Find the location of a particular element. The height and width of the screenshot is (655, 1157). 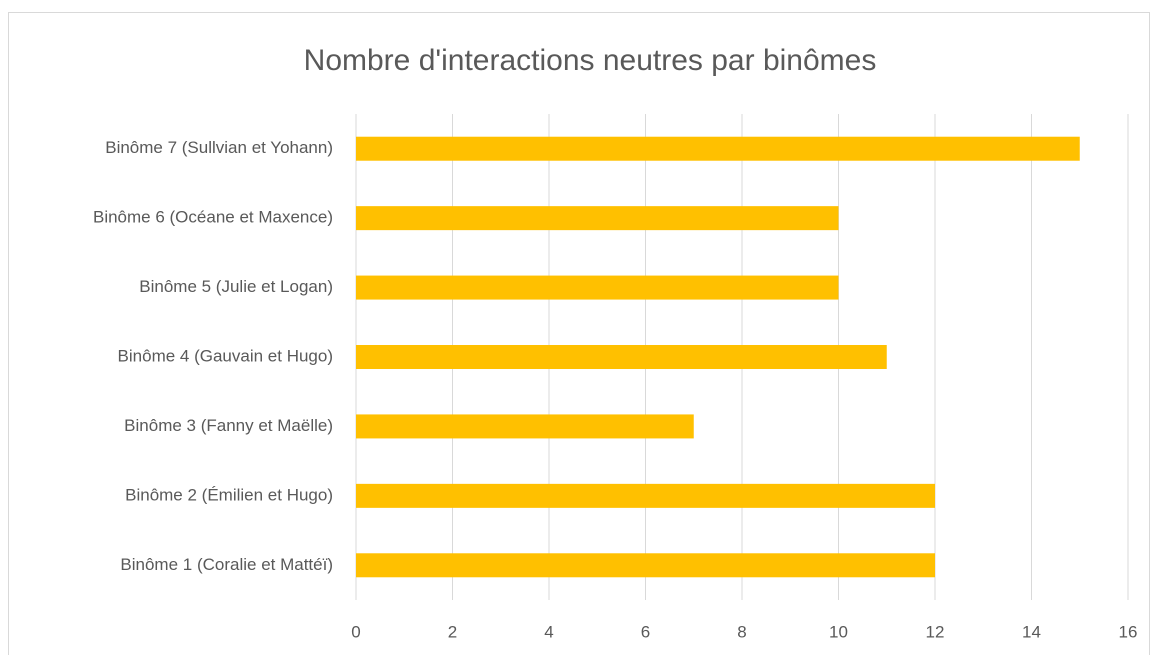

x-tick-label: 12 is located at coordinates (935, 631).